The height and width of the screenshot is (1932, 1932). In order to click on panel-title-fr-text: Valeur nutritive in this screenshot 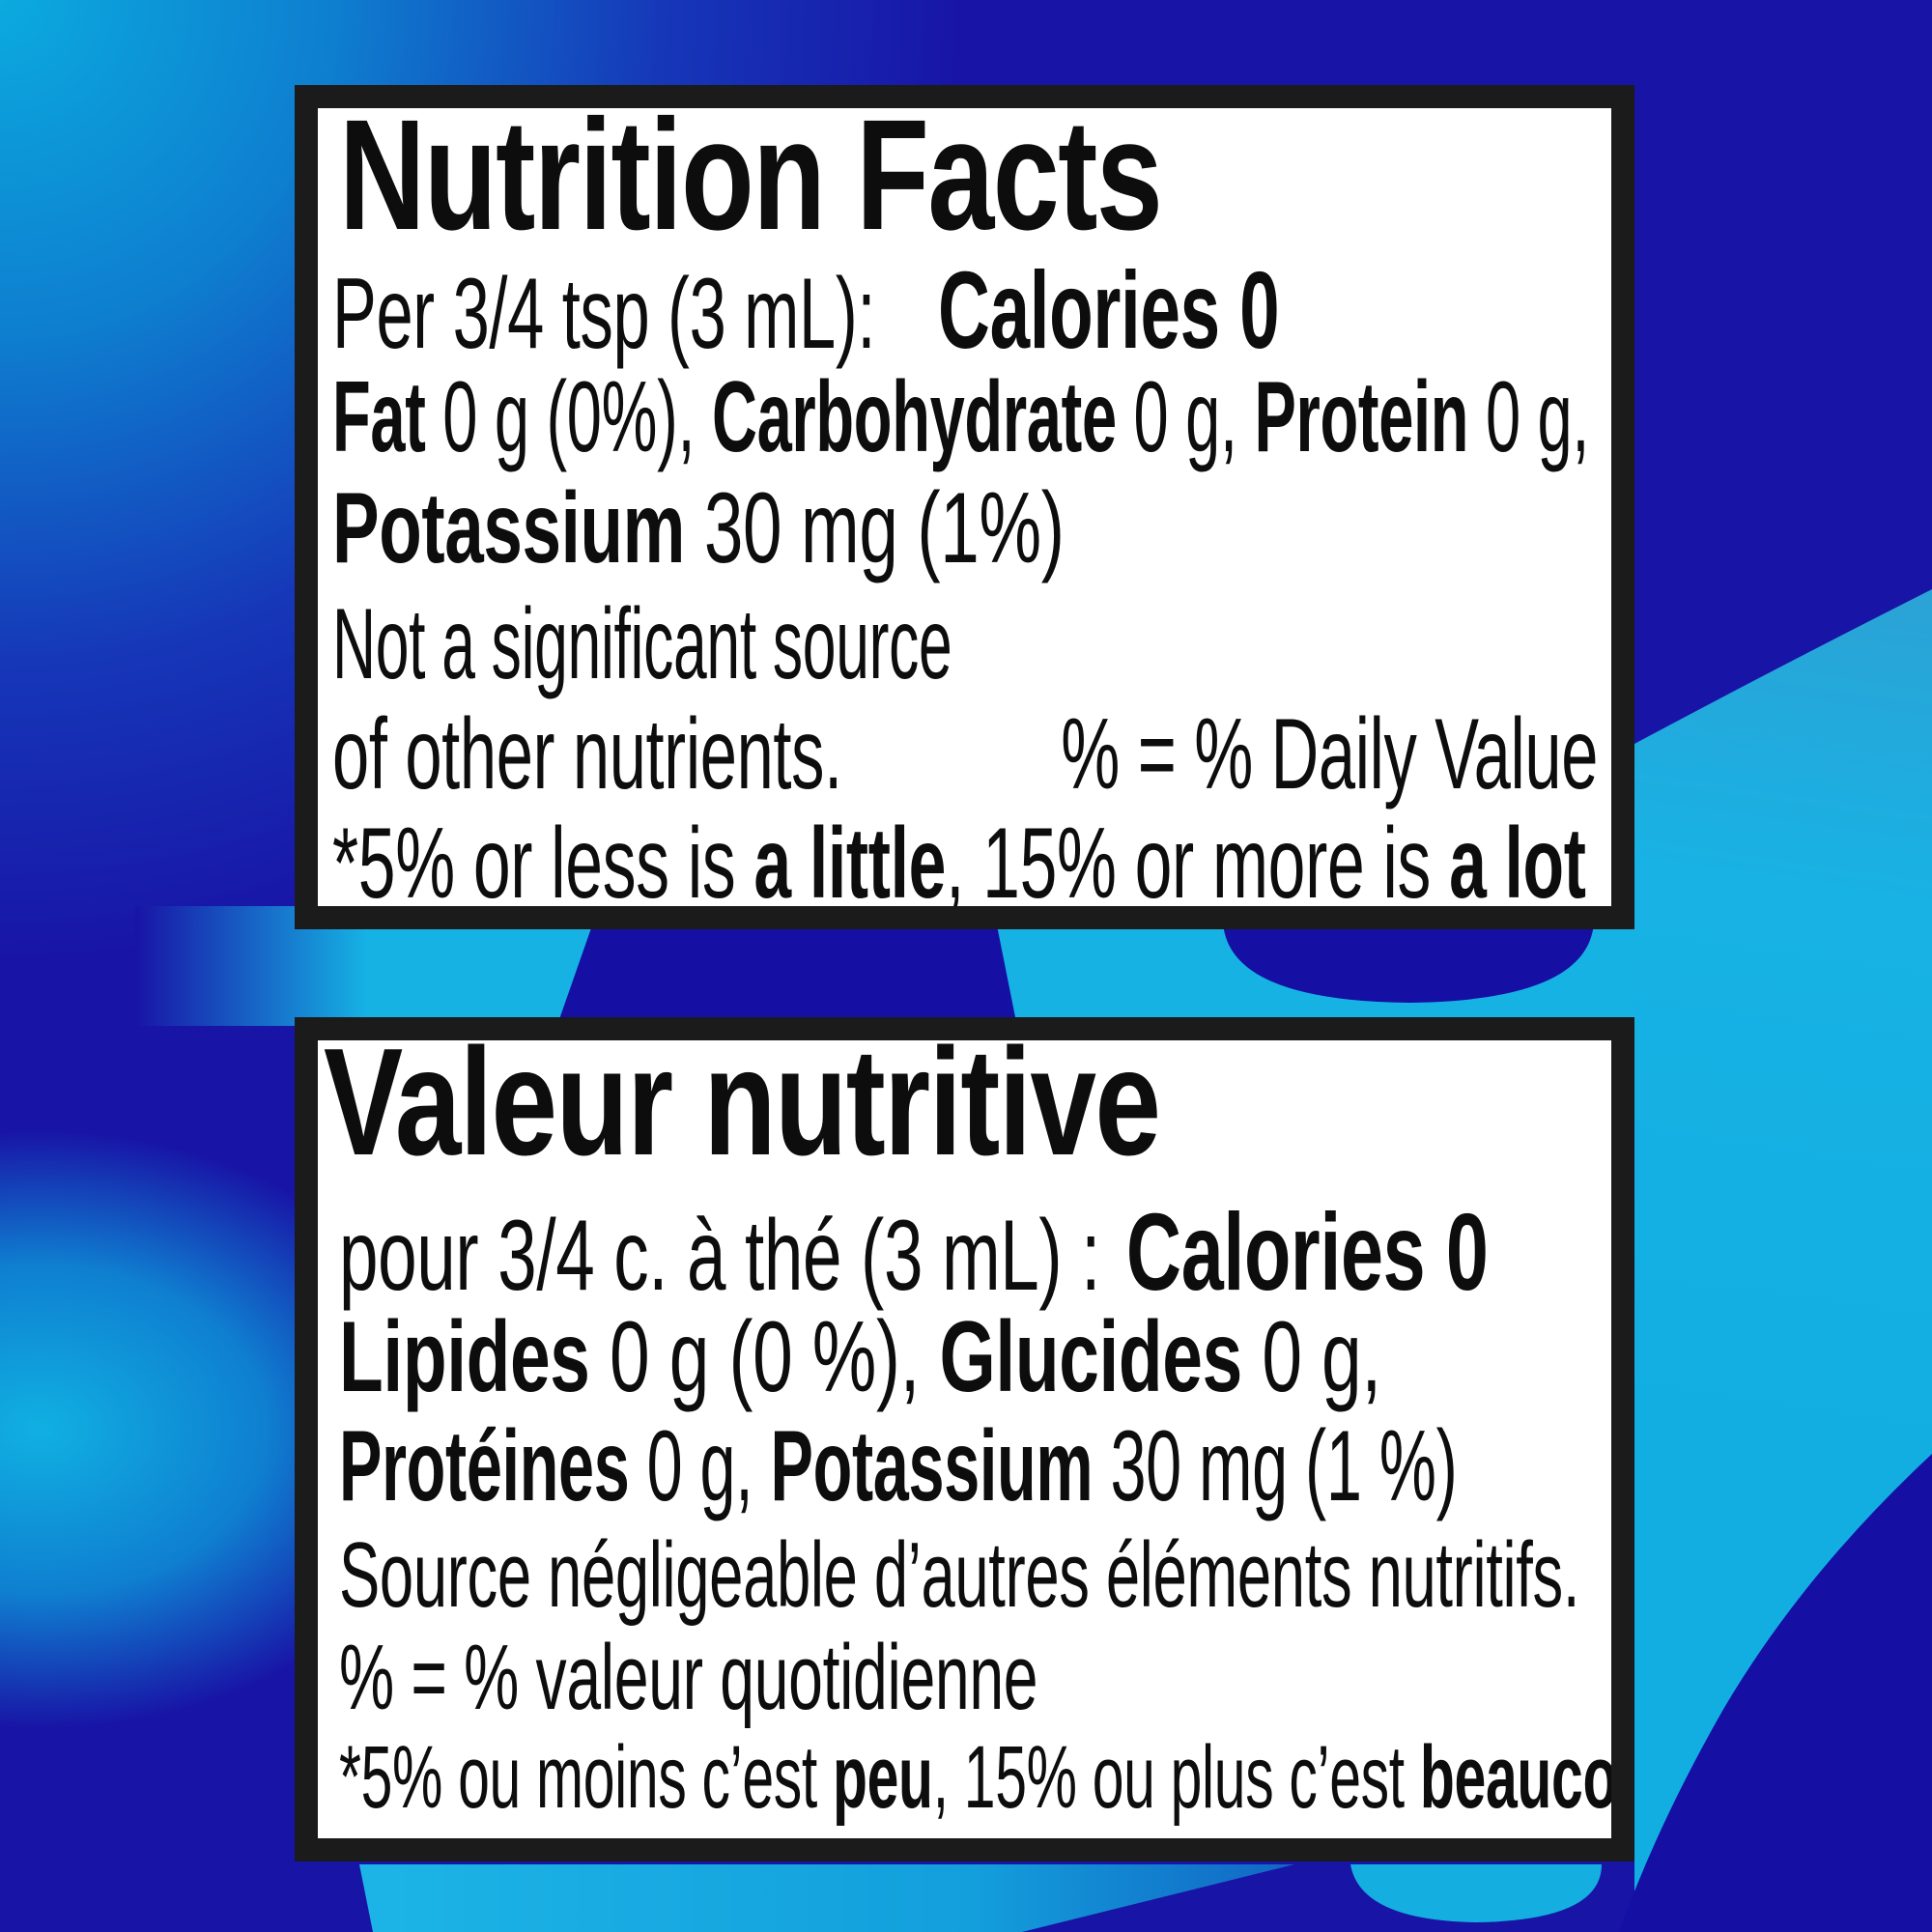, I will do `click(742, 1102)`.